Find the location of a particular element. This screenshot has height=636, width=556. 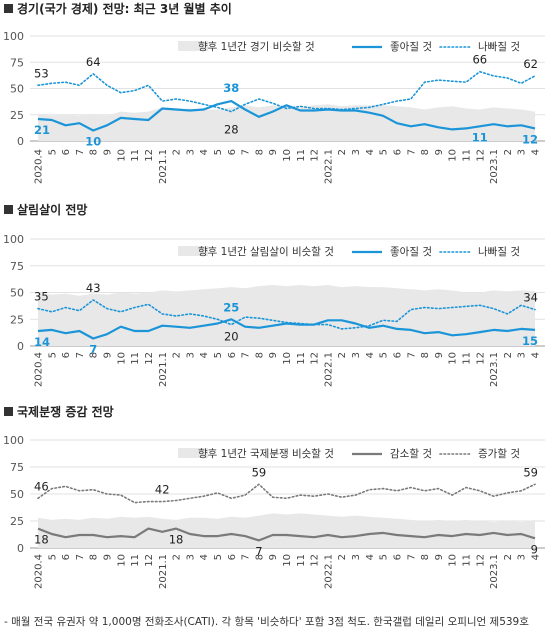

series-line-worse is located at coordinates (286, 314).